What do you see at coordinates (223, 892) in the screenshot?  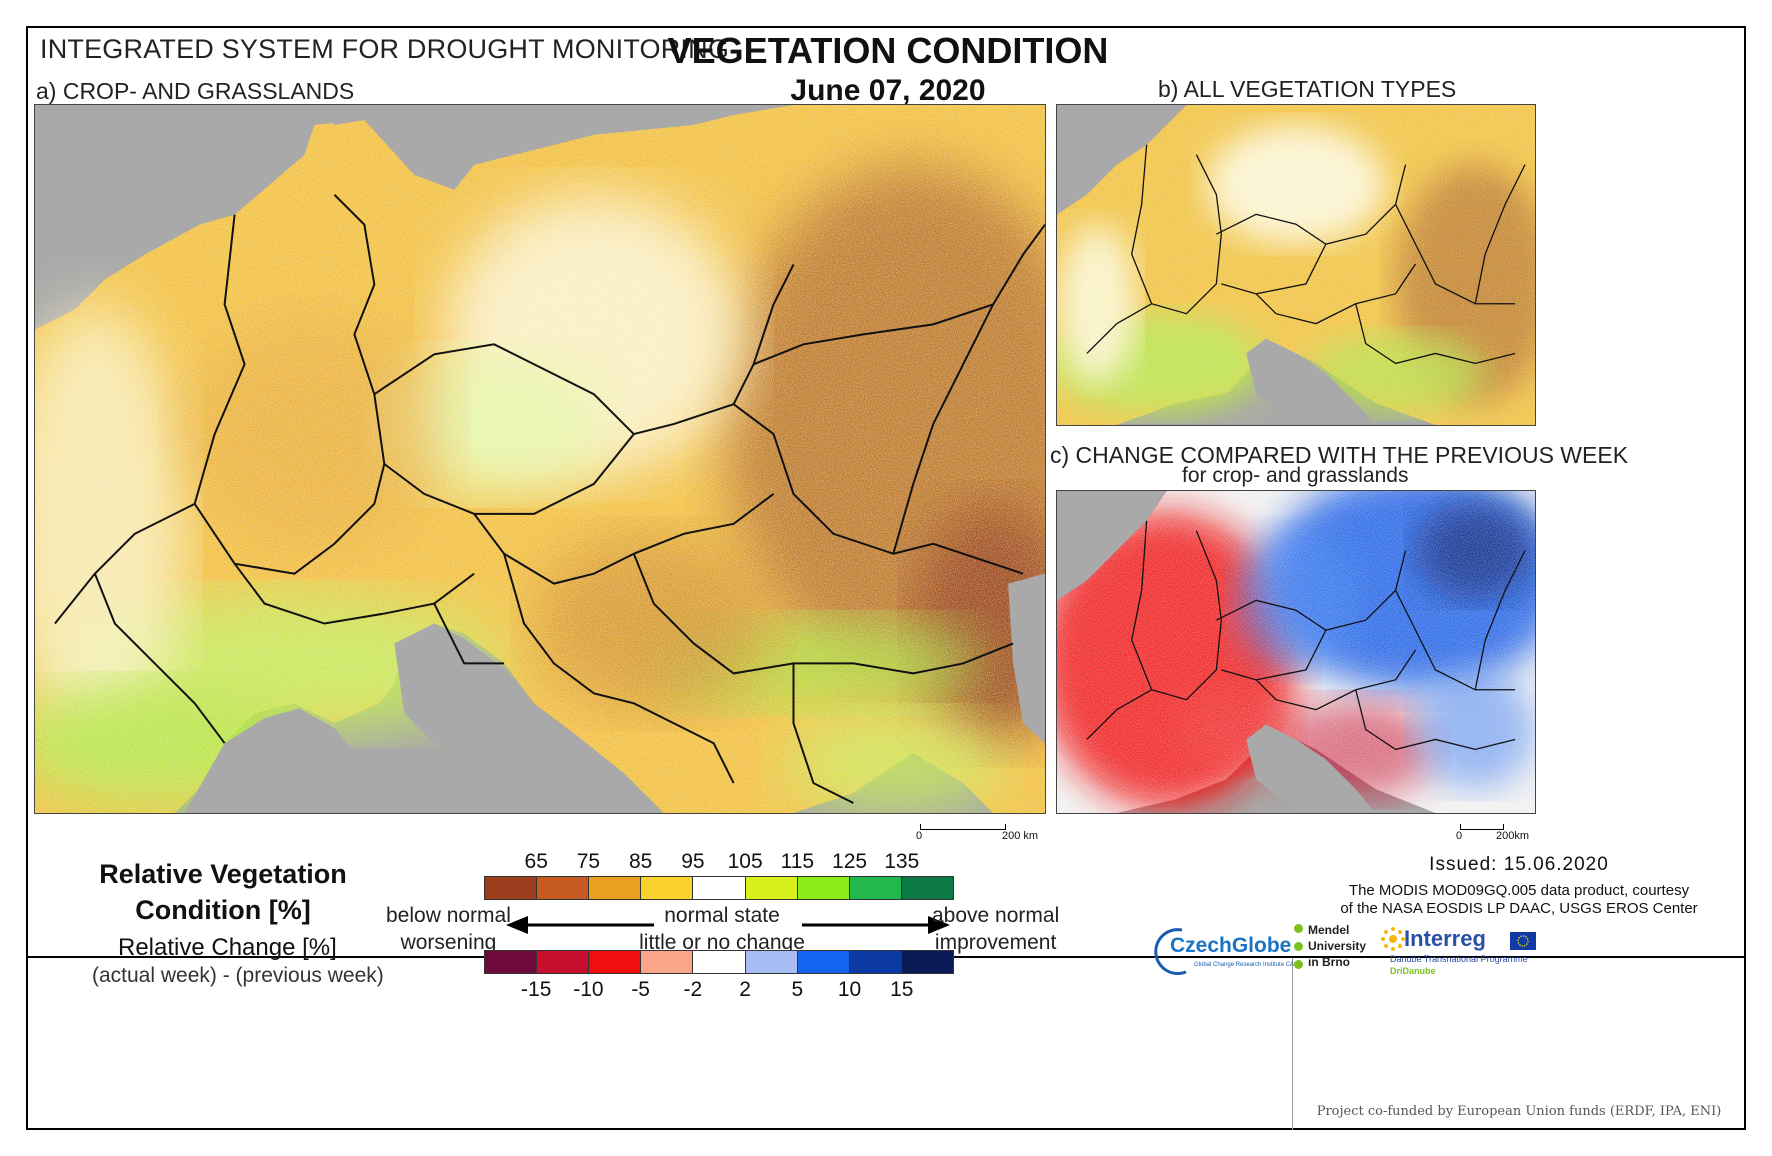 I see `legend-title: Relative Vegetation Condition [%]` at bounding box center [223, 892].